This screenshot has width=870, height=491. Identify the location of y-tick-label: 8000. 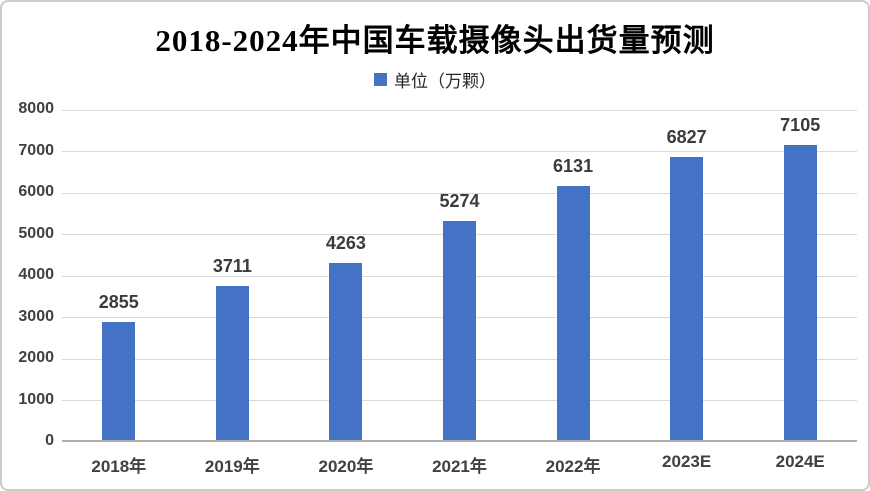
(36, 108).